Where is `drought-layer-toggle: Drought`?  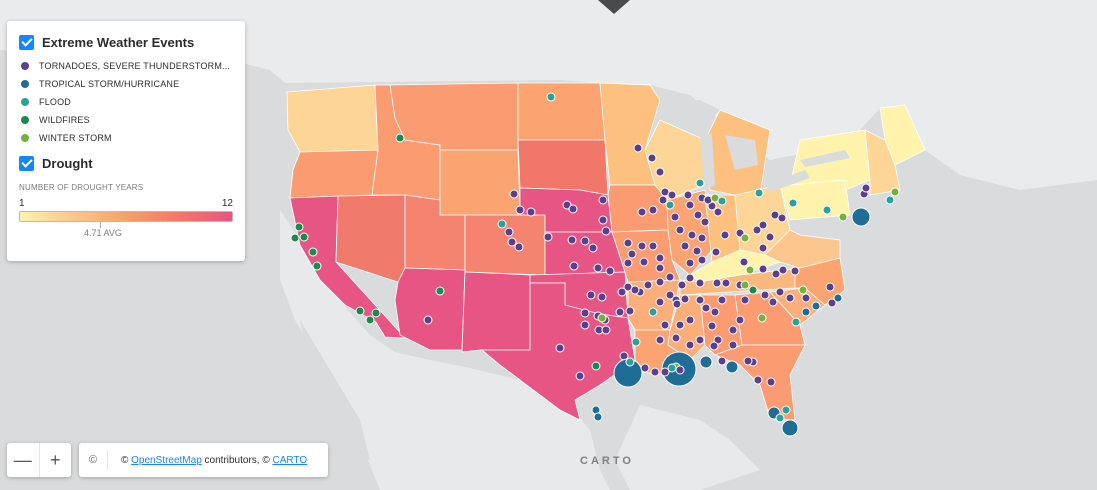
drought-layer-toggle: Drought is located at coordinates (126, 163).